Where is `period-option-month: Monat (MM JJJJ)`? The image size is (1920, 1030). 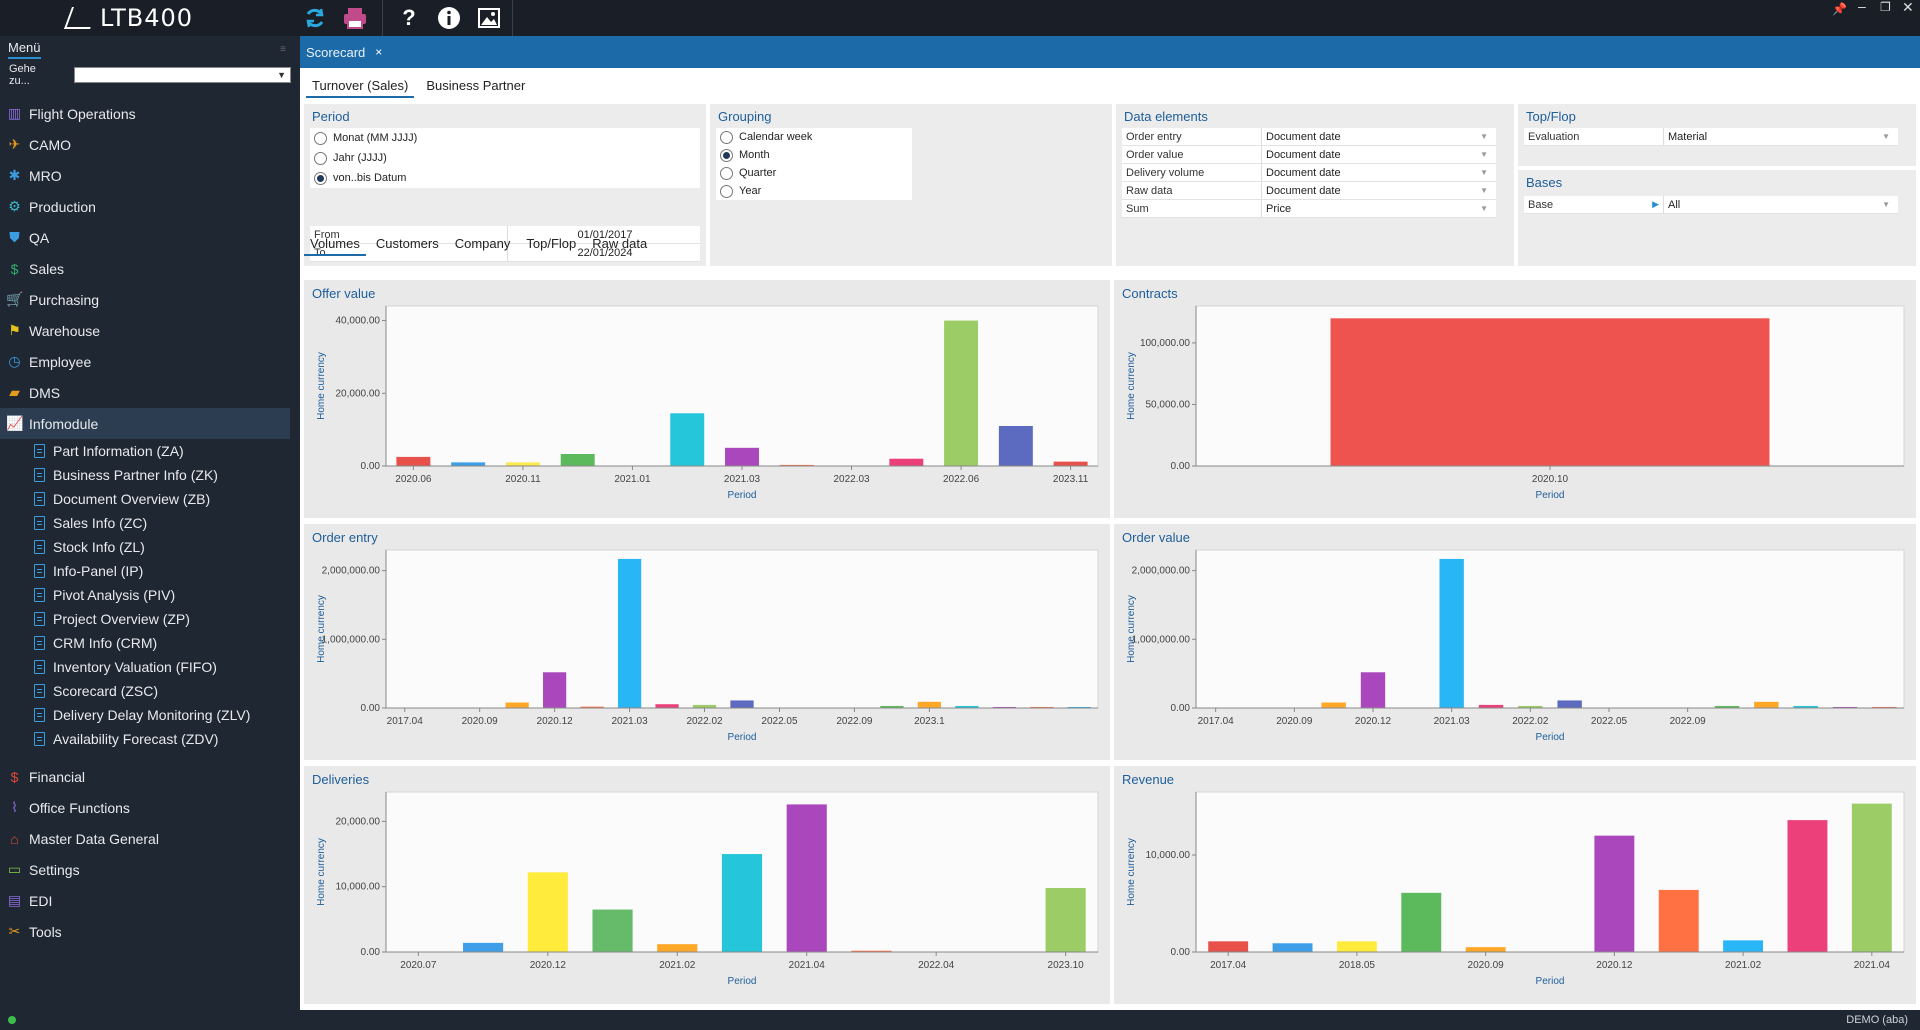 period-option-month: Monat (MM JJJJ) is located at coordinates (507, 138).